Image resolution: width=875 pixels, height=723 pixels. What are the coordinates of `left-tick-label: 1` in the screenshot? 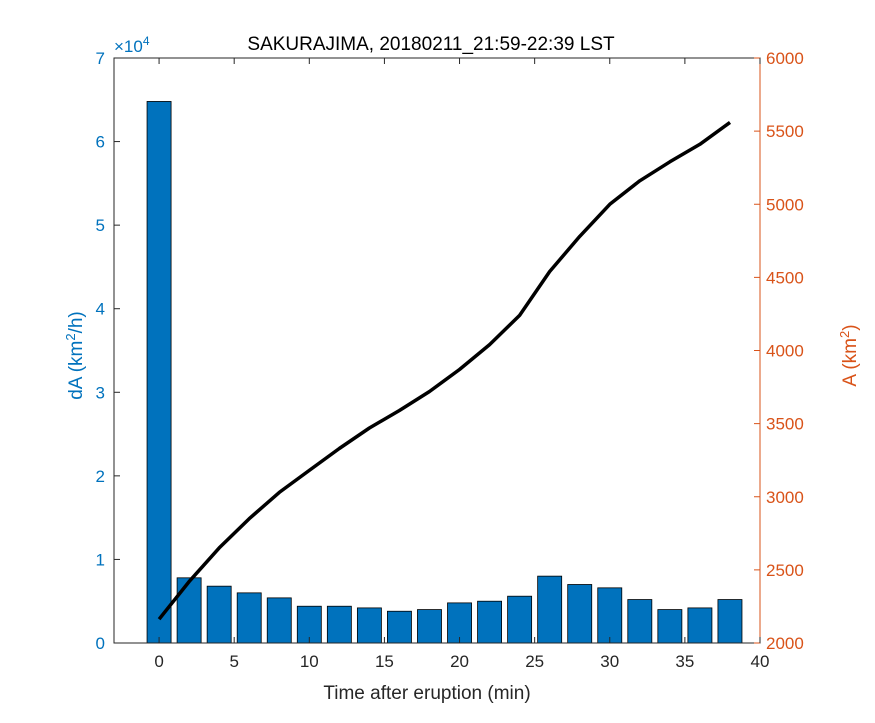 It's located at (100, 559).